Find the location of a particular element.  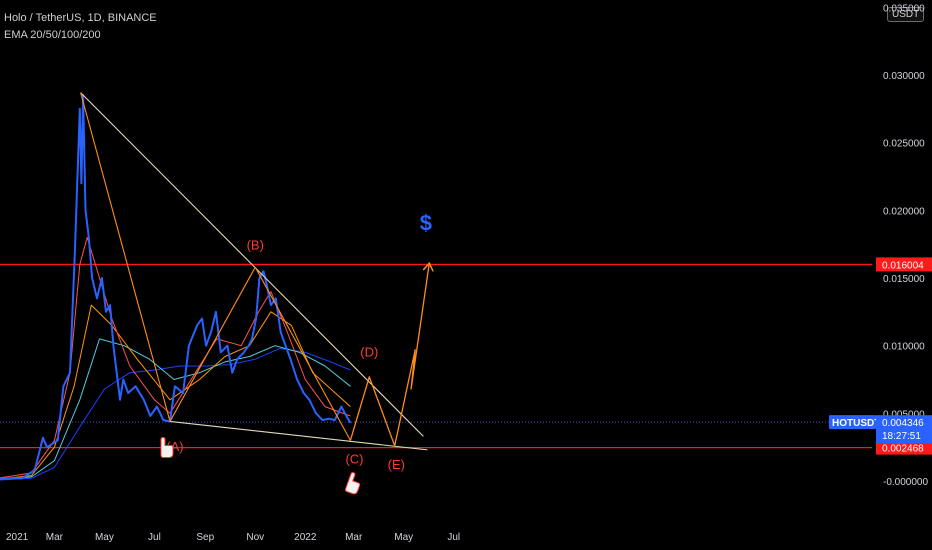

wave-label: (B) is located at coordinates (255, 245).